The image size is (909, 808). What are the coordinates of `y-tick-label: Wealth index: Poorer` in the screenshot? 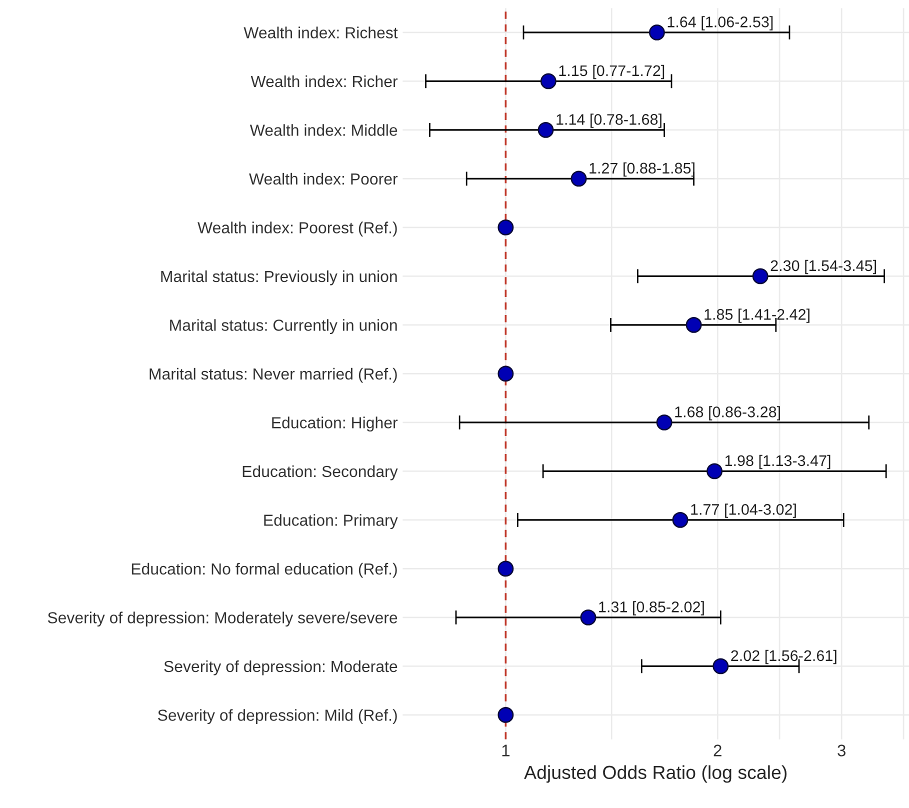 It's located at (323, 178).